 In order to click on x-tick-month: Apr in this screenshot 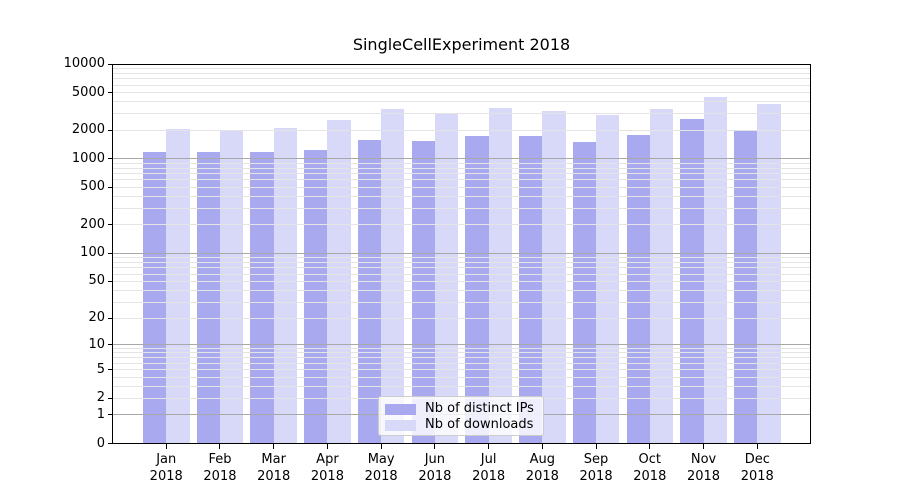, I will do `click(327, 459)`.